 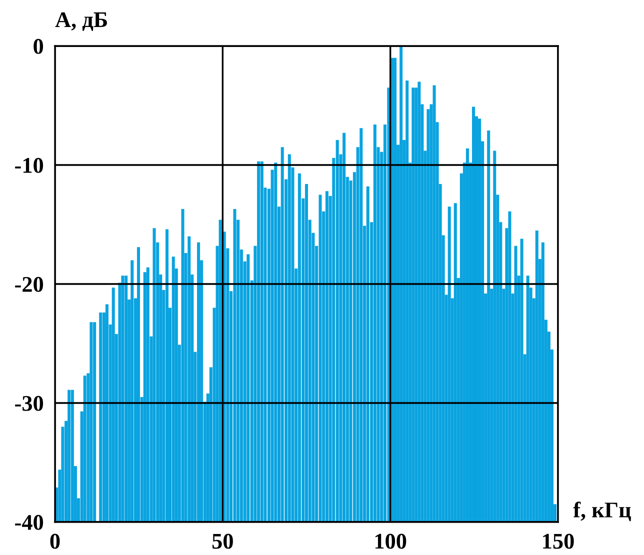 What do you see at coordinates (558, 541) in the screenshot?
I see `x-tick-label: 150` at bounding box center [558, 541].